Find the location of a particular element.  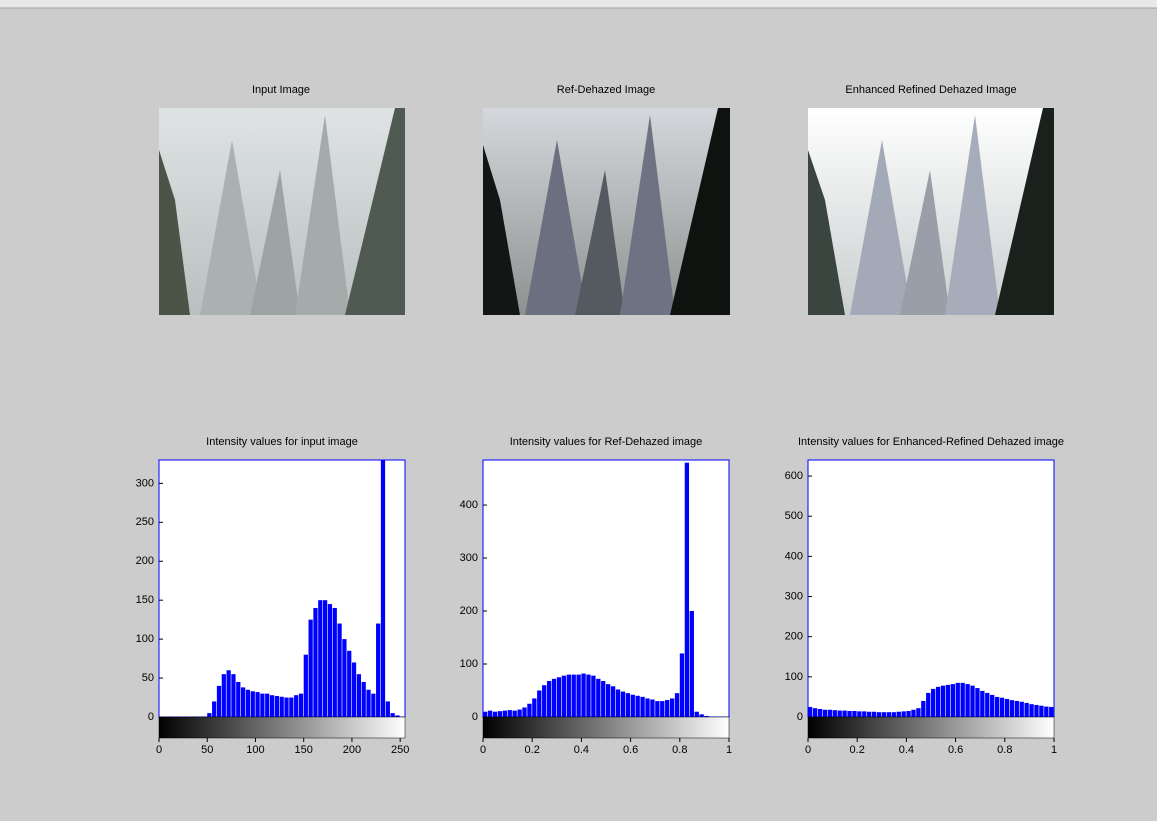

x-tick-label: 0.8 is located at coordinates (1004, 750).